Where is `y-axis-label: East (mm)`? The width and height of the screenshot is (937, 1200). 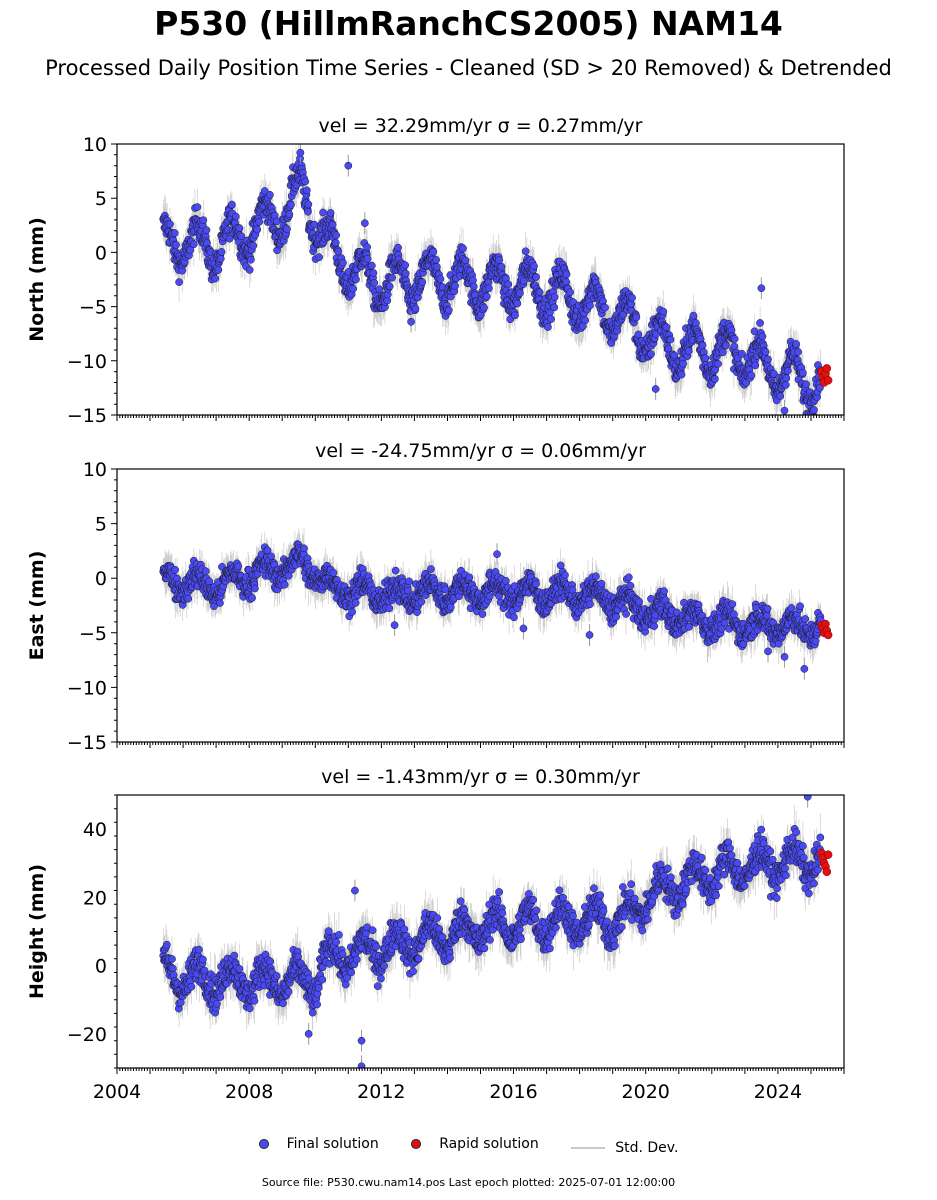 y-axis-label: East (mm) is located at coordinates (37, 606).